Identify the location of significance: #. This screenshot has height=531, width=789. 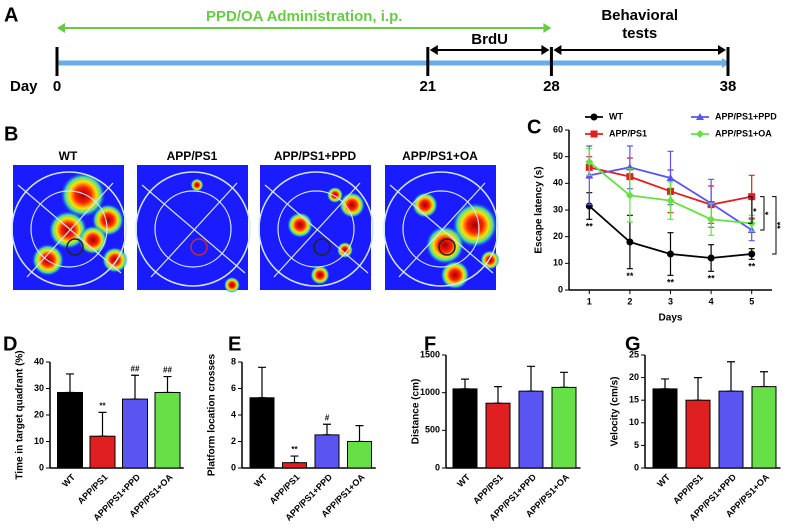
(327, 417).